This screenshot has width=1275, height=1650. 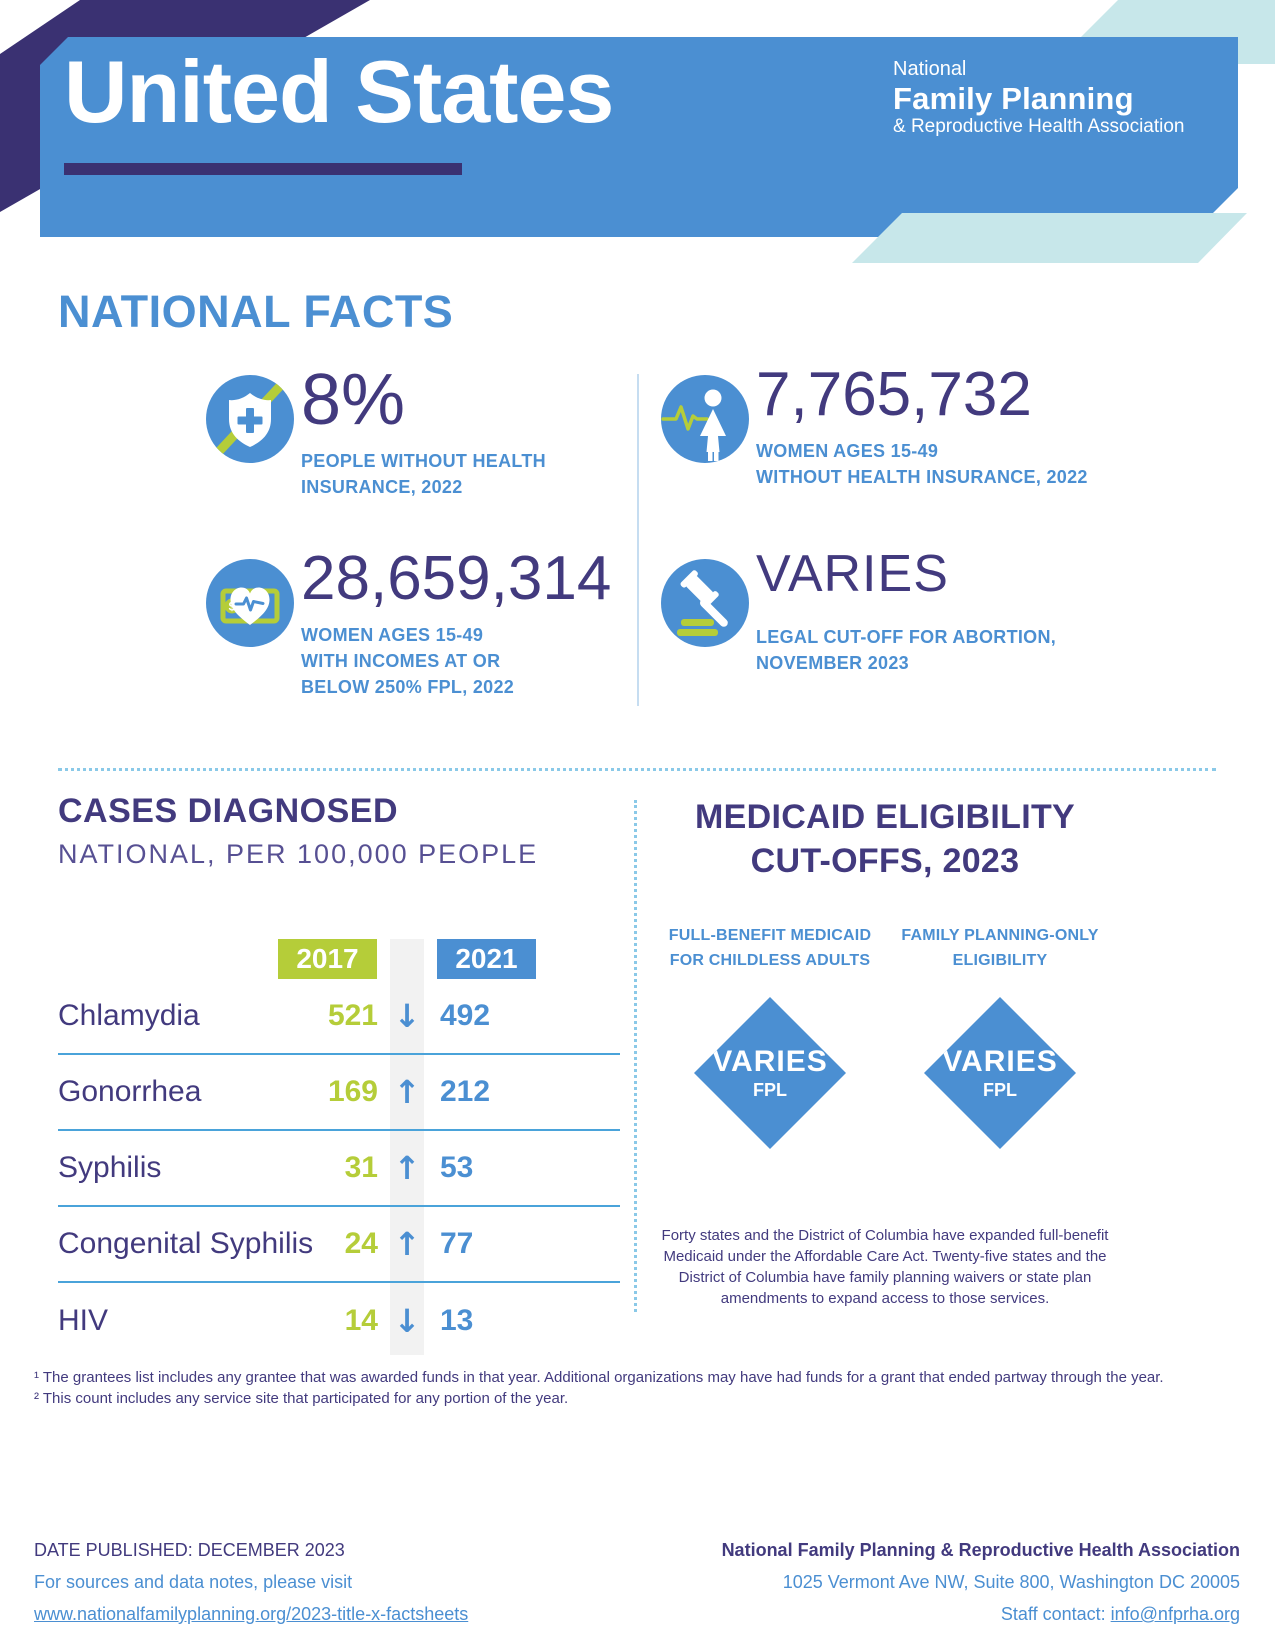 What do you see at coordinates (456, 578) in the screenshot?
I see `stat-value: 28,659,314` at bounding box center [456, 578].